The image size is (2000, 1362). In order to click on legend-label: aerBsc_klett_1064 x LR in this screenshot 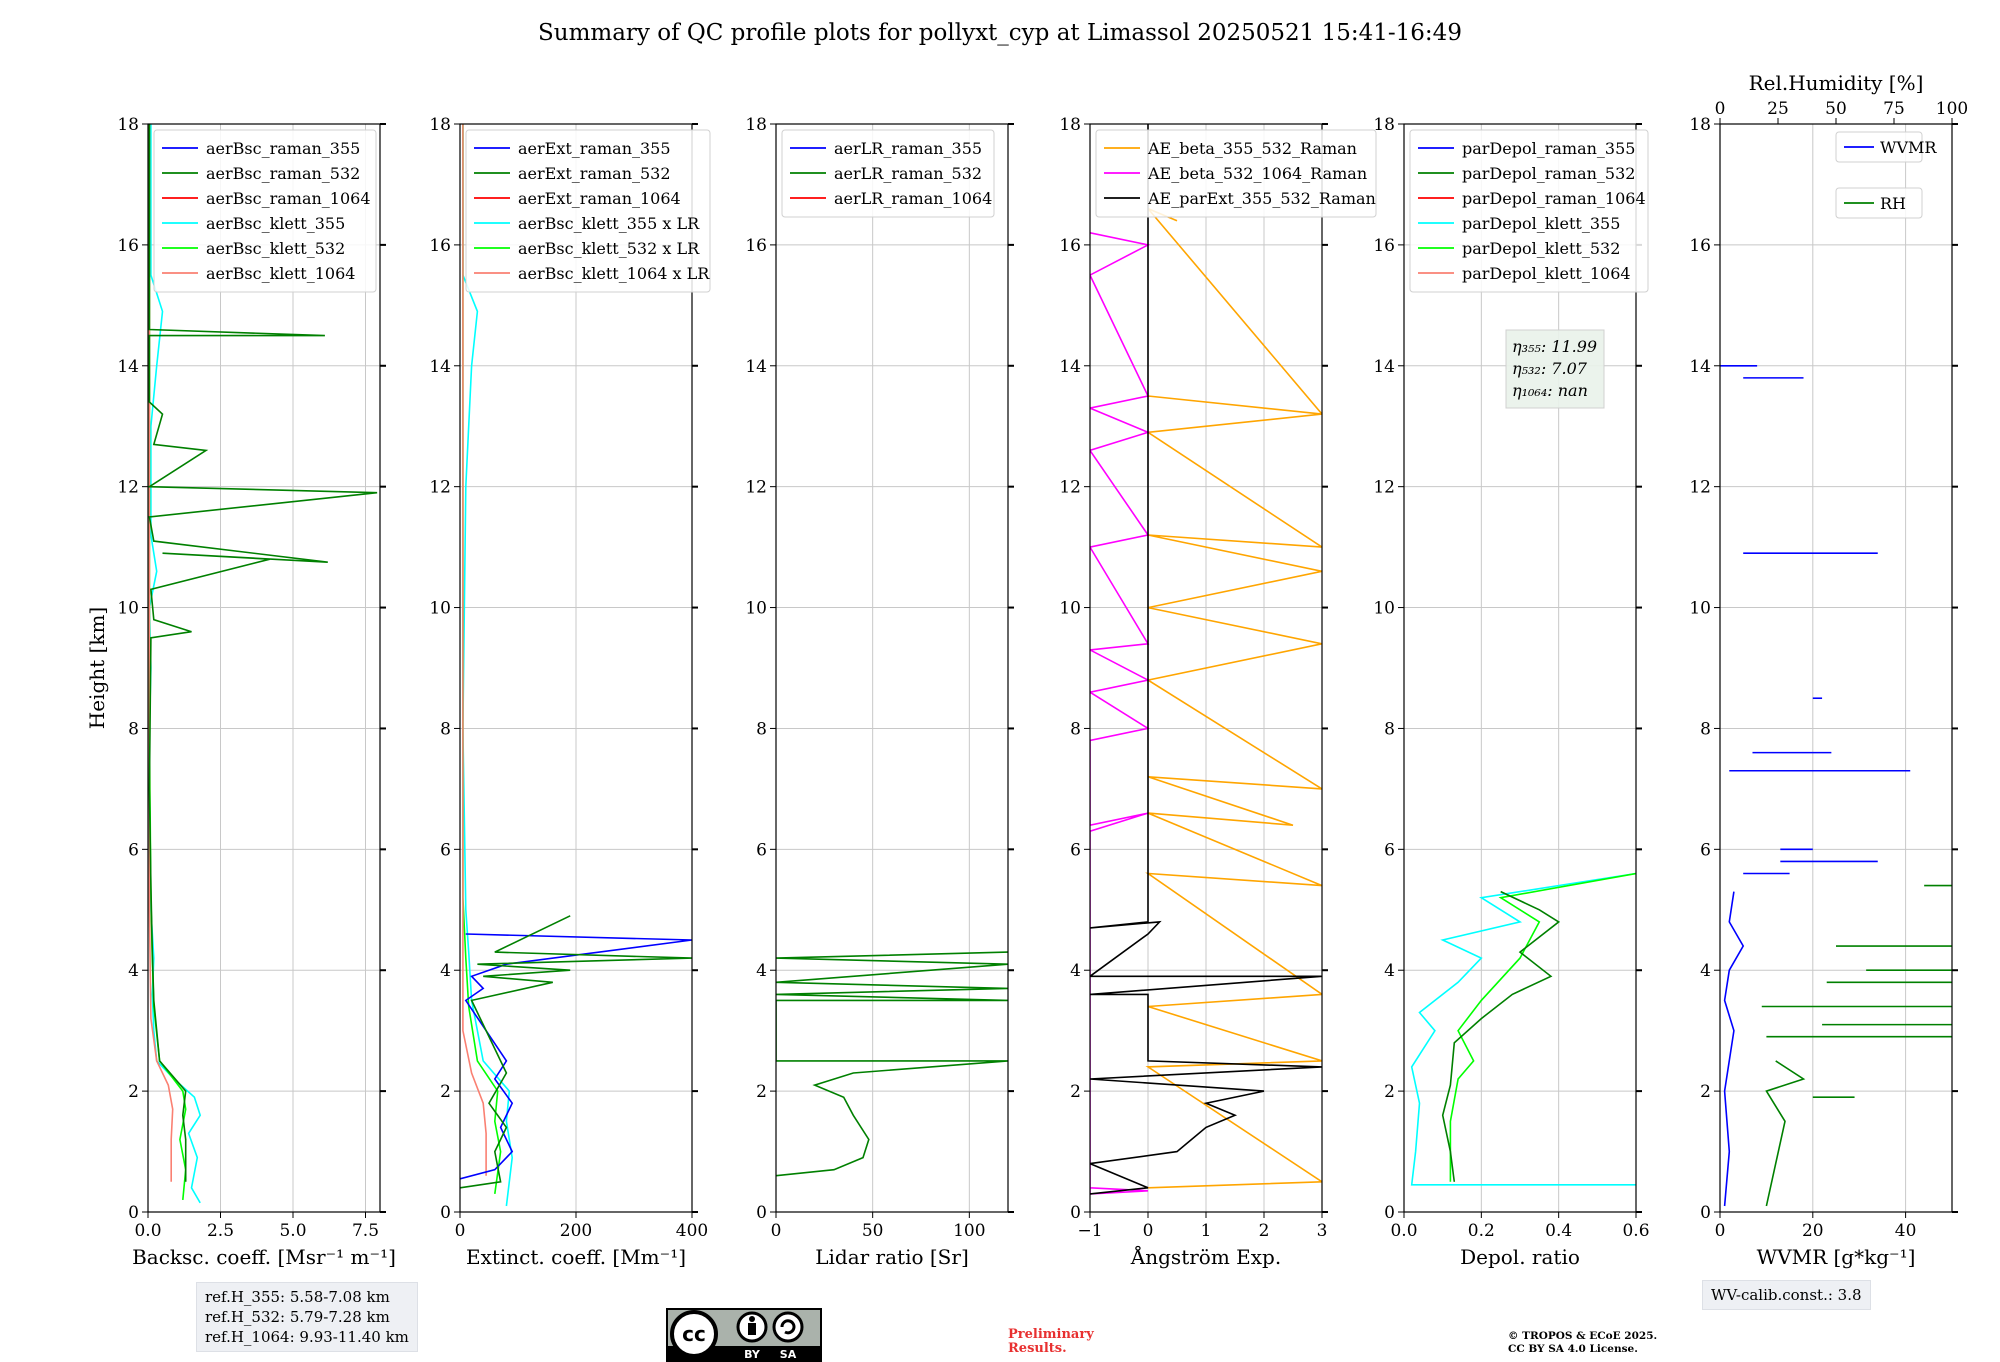, I will do `click(614, 273)`.